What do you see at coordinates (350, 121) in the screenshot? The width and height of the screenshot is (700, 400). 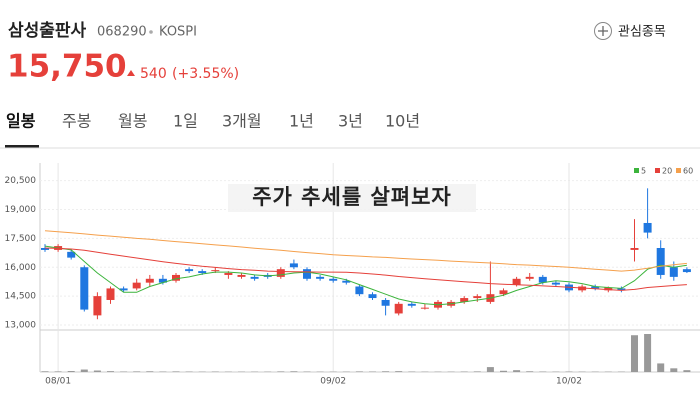 I see `tab: 3년` at bounding box center [350, 121].